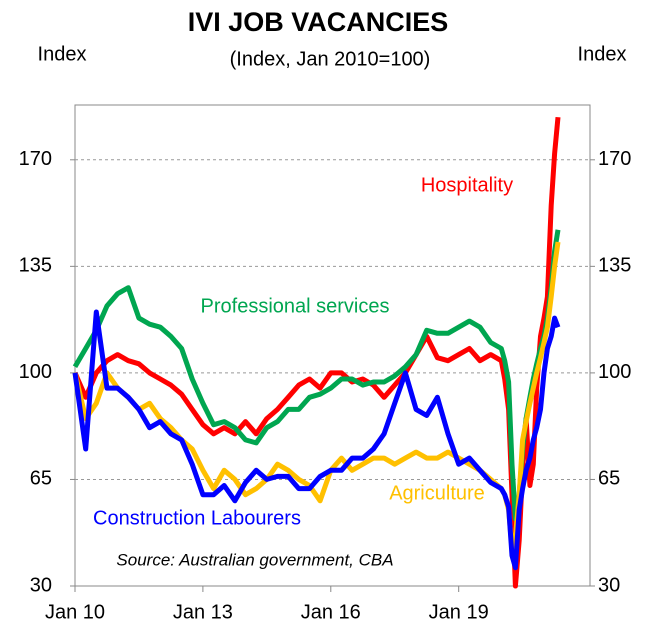 The width and height of the screenshot is (661, 636). I want to click on series-label: Hospitality, so click(467, 185).